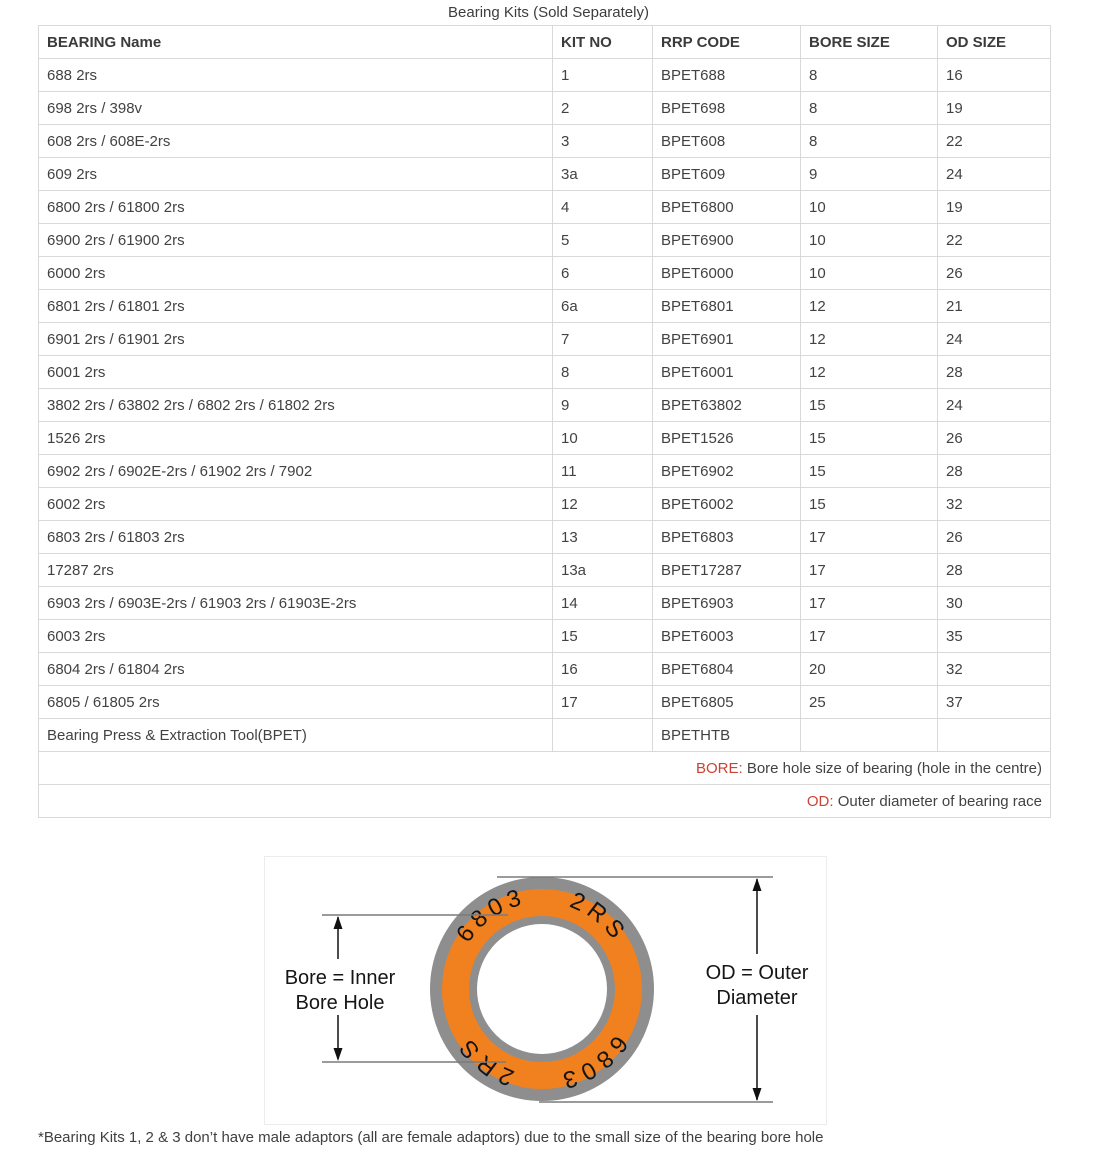 The width and height of the screenshot is (1097, 1165). What do you see at coordinates (295, 669) in the screenshot?
I see `table-cell-name: 6804 2rs / 61804 2rs` at bounding box center [295, 669].